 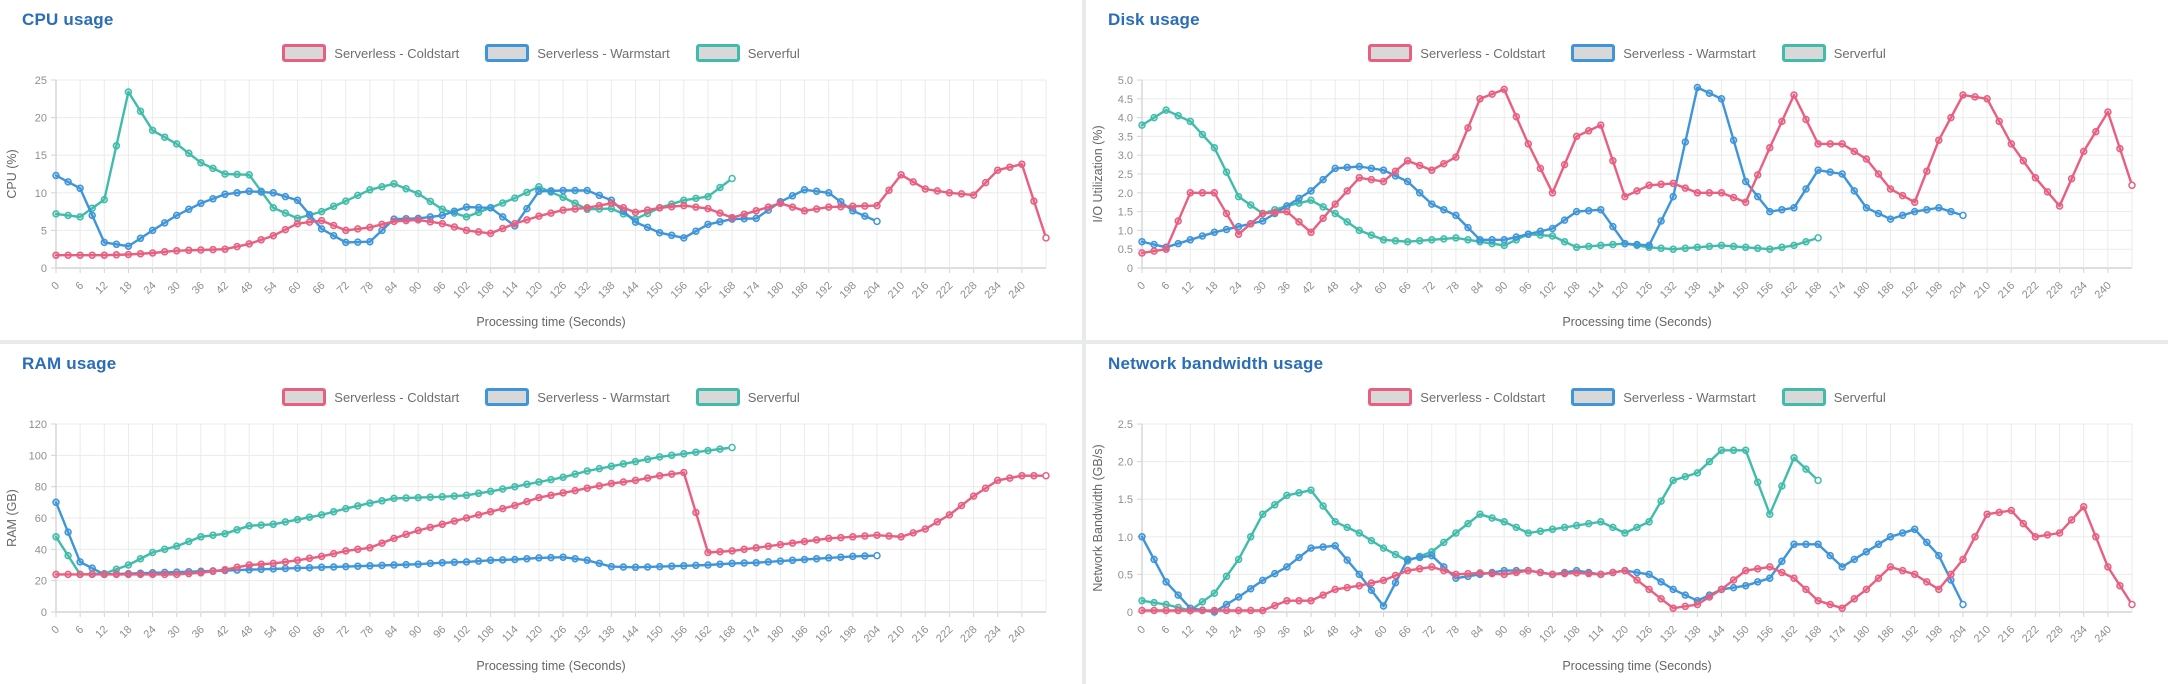 What do you see at coordinates (534, 634) in the screenshot?
I see `svg-text: 120` at bounding box center [534, 634].